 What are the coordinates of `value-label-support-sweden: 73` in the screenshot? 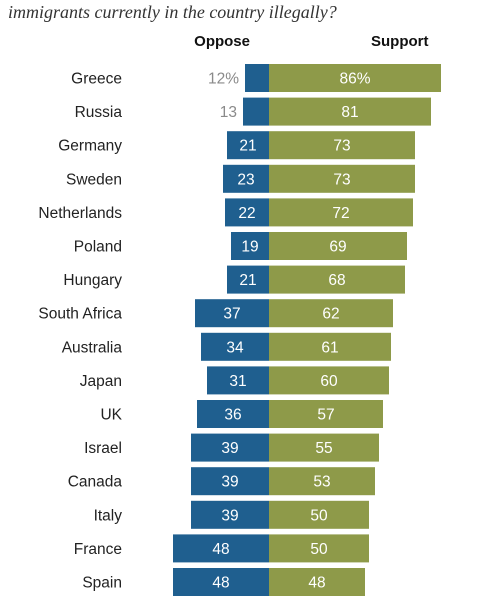 It's located at (341, 179).